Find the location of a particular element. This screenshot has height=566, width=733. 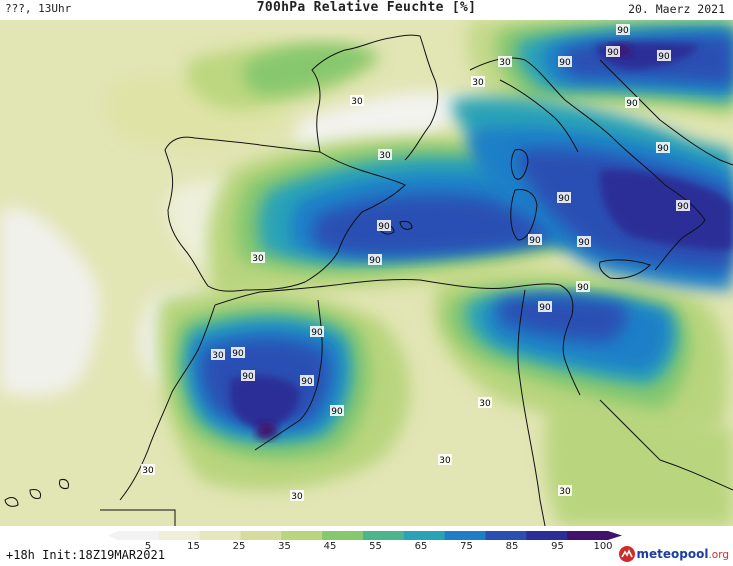

forecast-time-label: ???, 13Uhr is located at coordinates (38, 8).